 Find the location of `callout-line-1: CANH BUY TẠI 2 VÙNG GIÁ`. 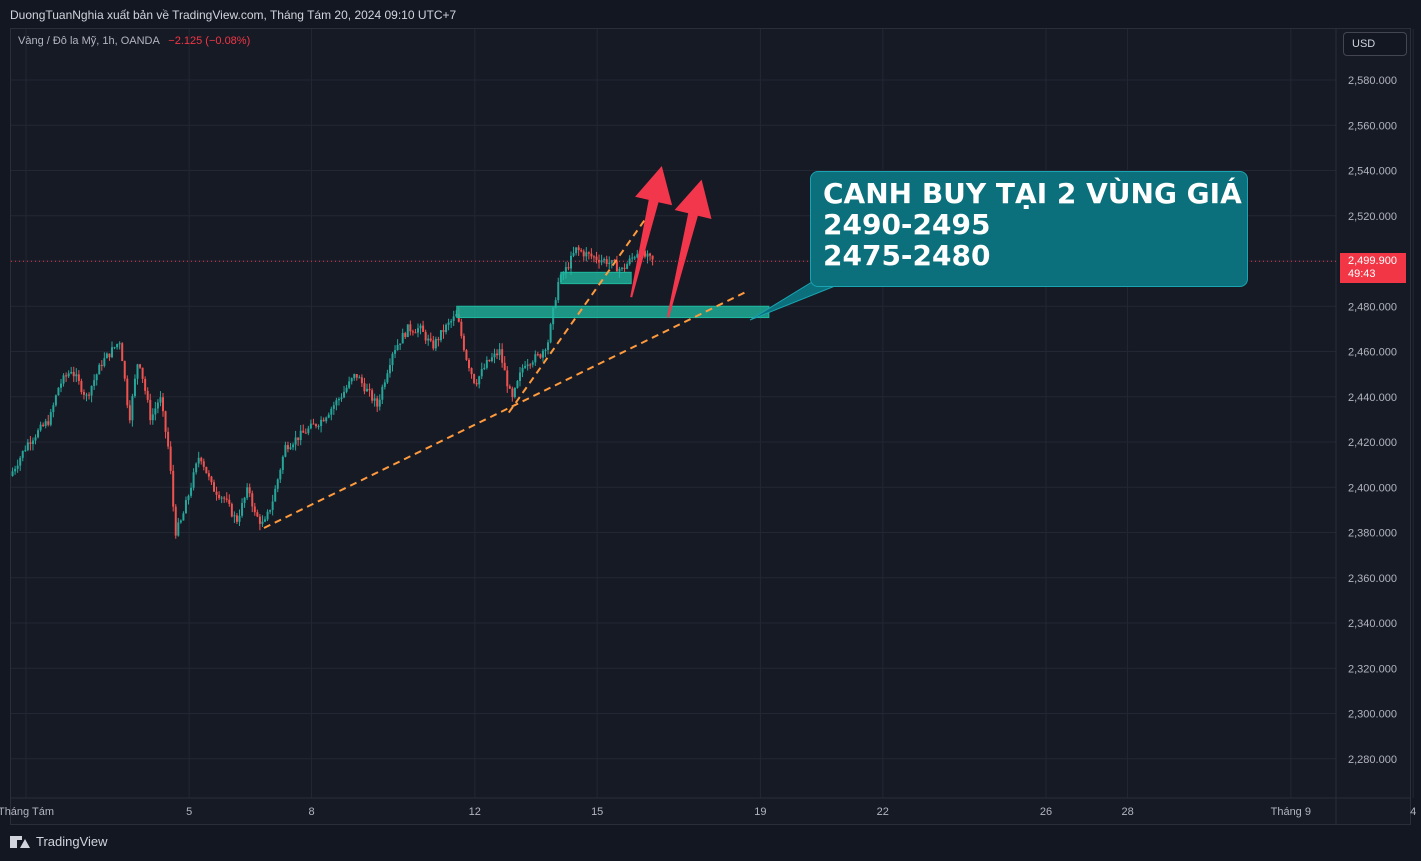

callout-line-1: CANH BUY TẠI 2 VÙNG GIÁ is located at coordinates (1032, 193).